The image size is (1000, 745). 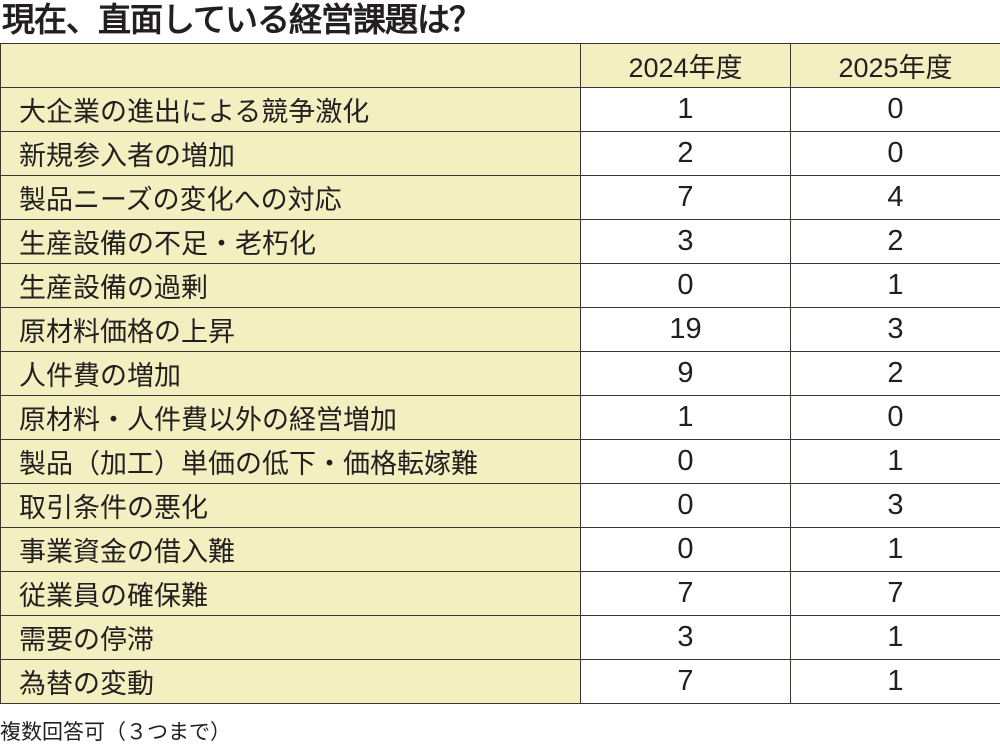 I want to click on row-label: 原材料・人件費以外の経営増加, so click(x=290, y=417).